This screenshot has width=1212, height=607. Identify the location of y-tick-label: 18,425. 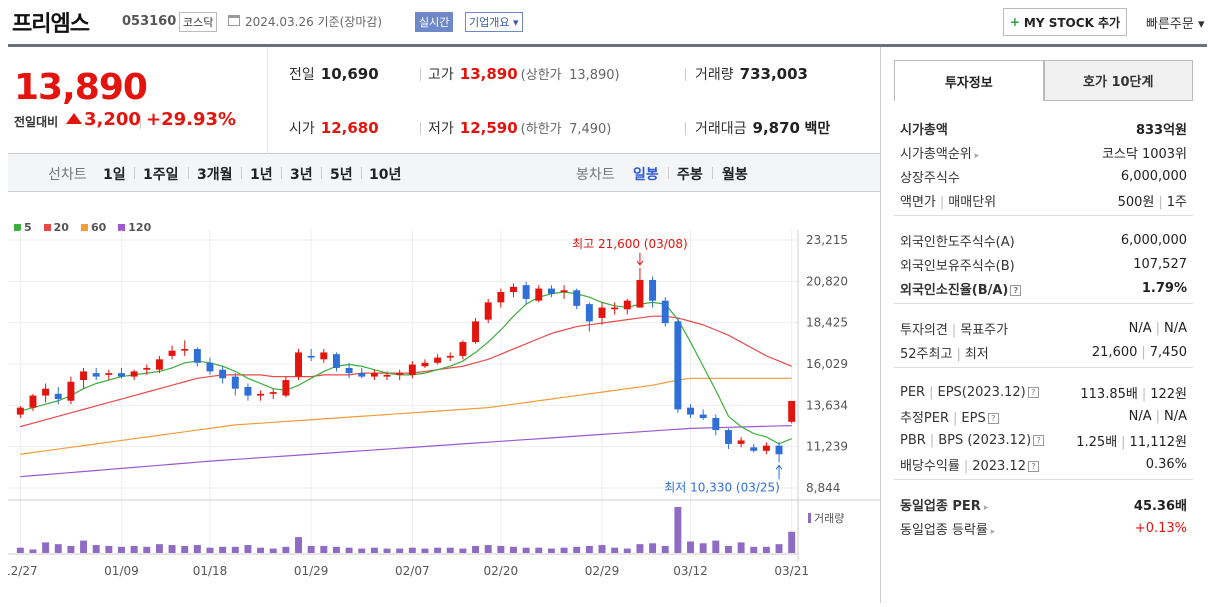
(827, 323).